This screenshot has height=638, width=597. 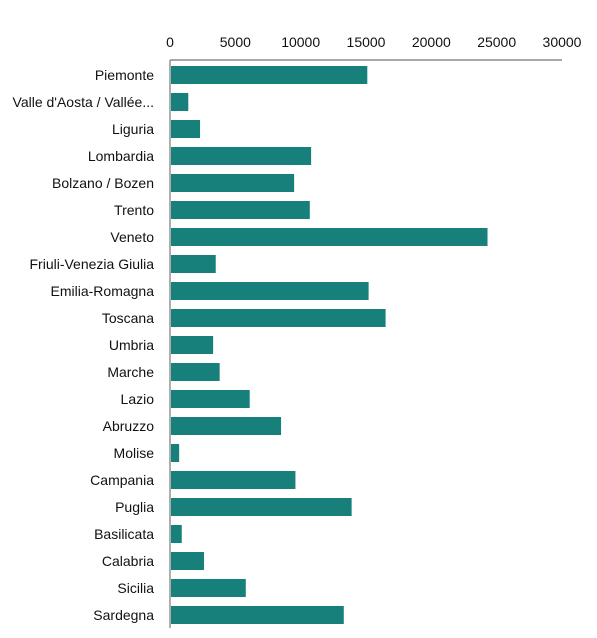 I want to click on category-label: Veneto, so click(x=132, y=237).